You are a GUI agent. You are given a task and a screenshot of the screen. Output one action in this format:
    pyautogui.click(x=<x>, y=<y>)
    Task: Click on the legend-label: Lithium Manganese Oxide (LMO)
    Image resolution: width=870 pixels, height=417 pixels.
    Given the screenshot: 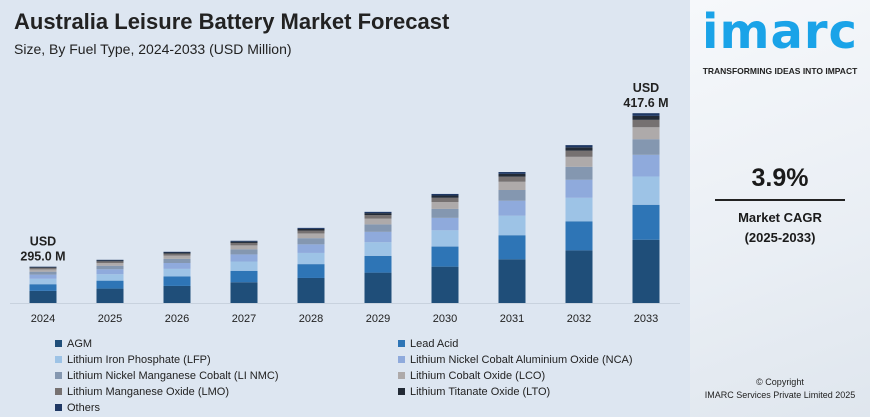 What is the action you would take?
    pyautogui.click(x=148, y=391)
    